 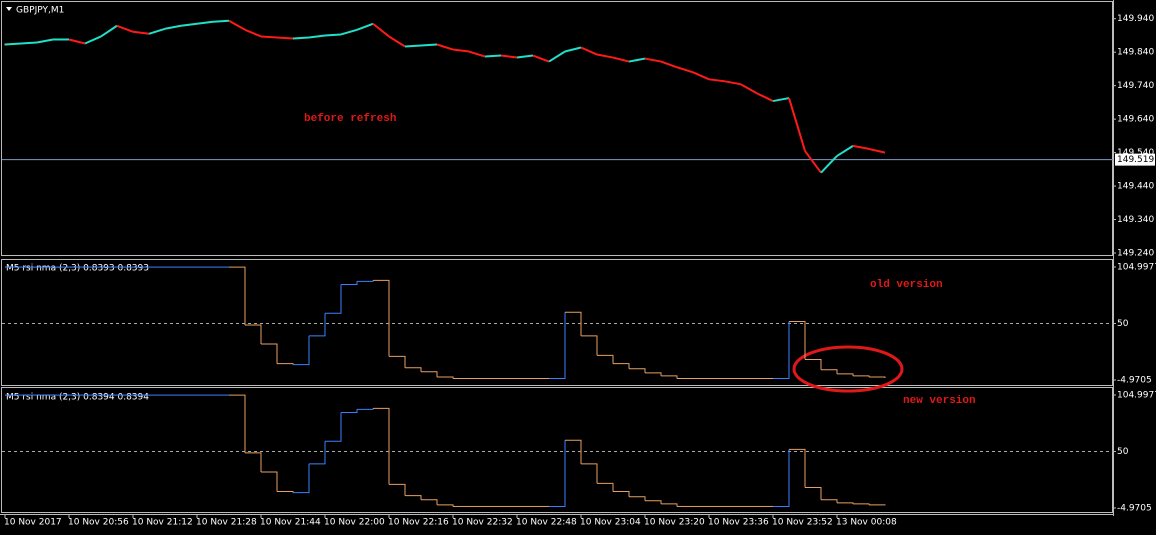 I want to click on x-tick-label: 10 Nov 22:48, so click(x=546, y=523).